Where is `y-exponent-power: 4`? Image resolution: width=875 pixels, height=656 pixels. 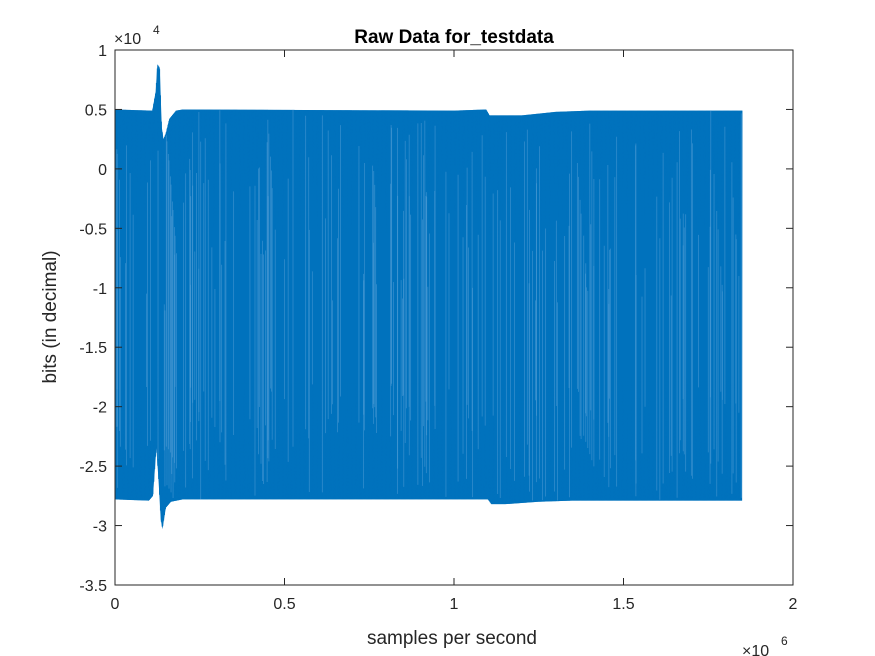
y-exponent-power: 4 is located at coordinates (156, 30).